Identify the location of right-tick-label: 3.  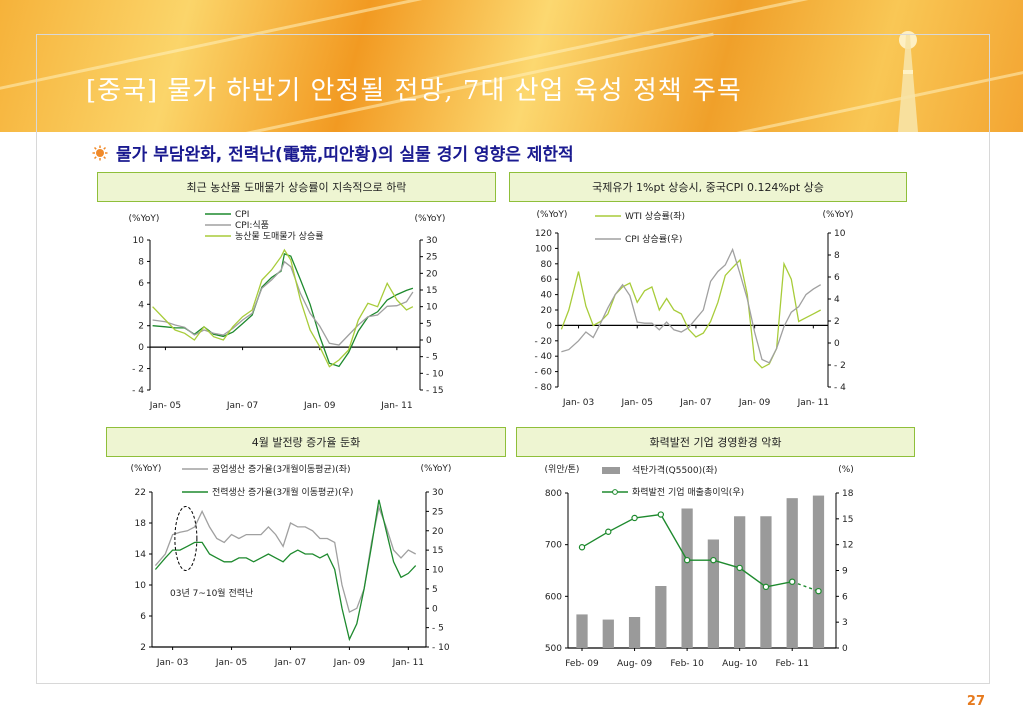
(845, 623).